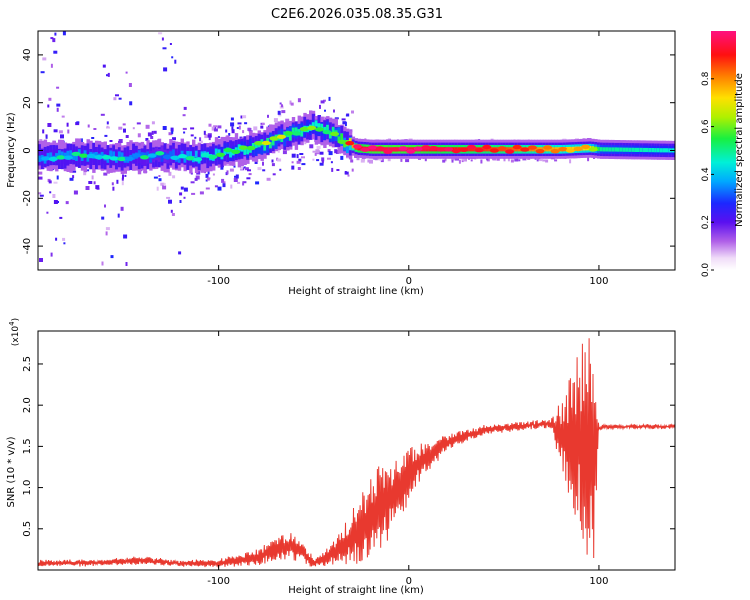  What do you see at coordinates (27, 364) in the screenshot?
I see `snr-ytick-label: 2.5` at bounding box center [27, 364].